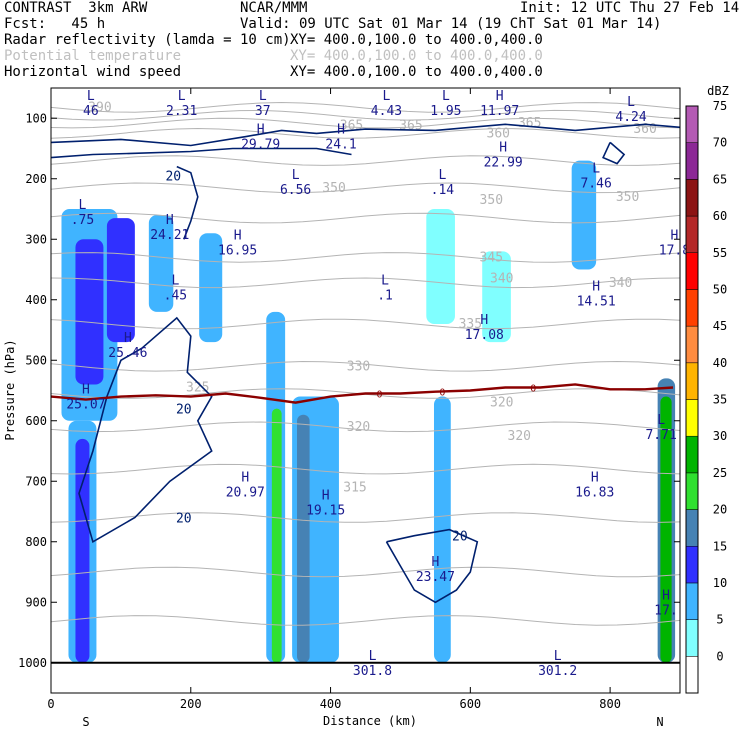 The height and width of the screenshot is (740, 740). Describe the element at coordinates (720, 326) in the screenshot. I see `colorbar-label-9: 45` at that location.